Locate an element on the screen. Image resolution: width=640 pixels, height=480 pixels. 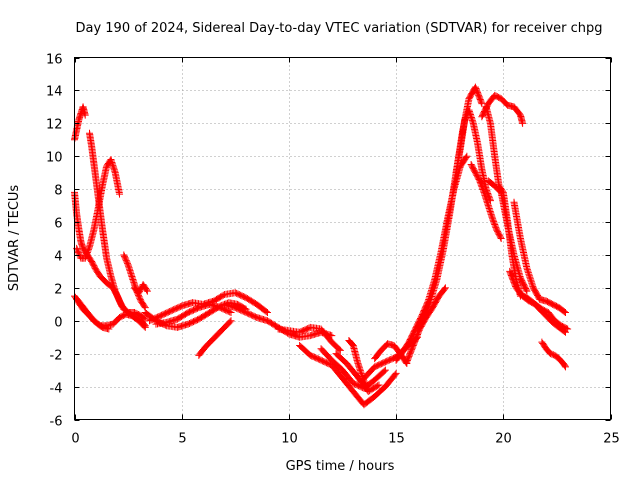
y-tick-label: 10 is located at coordinates (54, 158).